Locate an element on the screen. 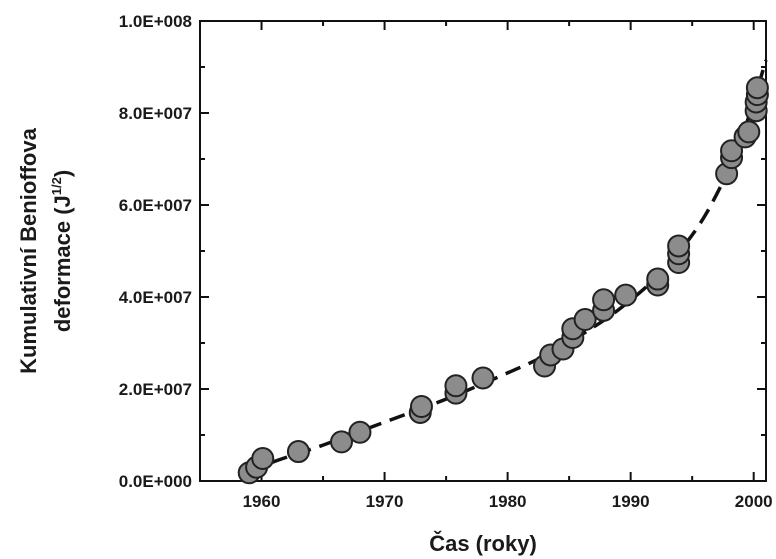  x-tick-label: 1990 is located at coordinates (631, 501).